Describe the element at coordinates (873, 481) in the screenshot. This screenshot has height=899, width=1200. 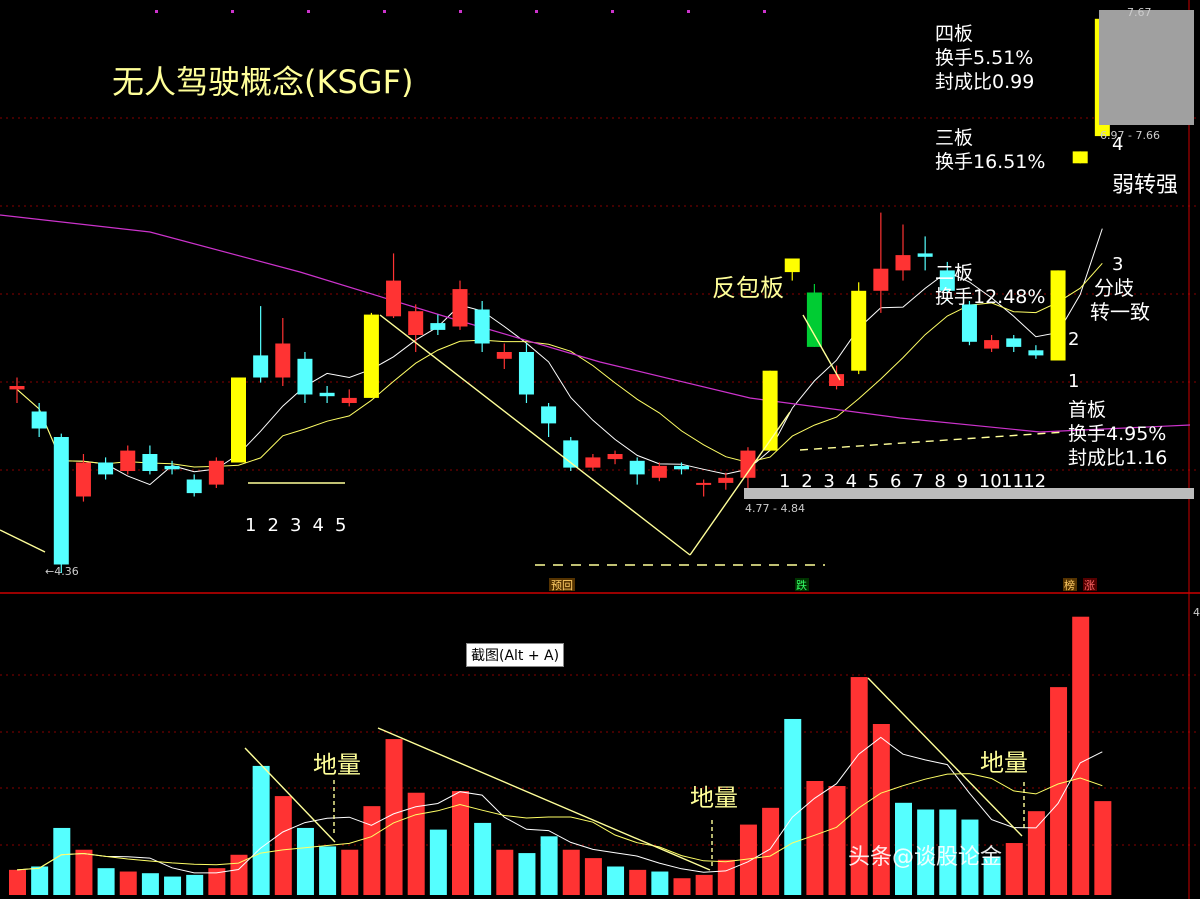
I see `mid-count-5: 5` at that location.